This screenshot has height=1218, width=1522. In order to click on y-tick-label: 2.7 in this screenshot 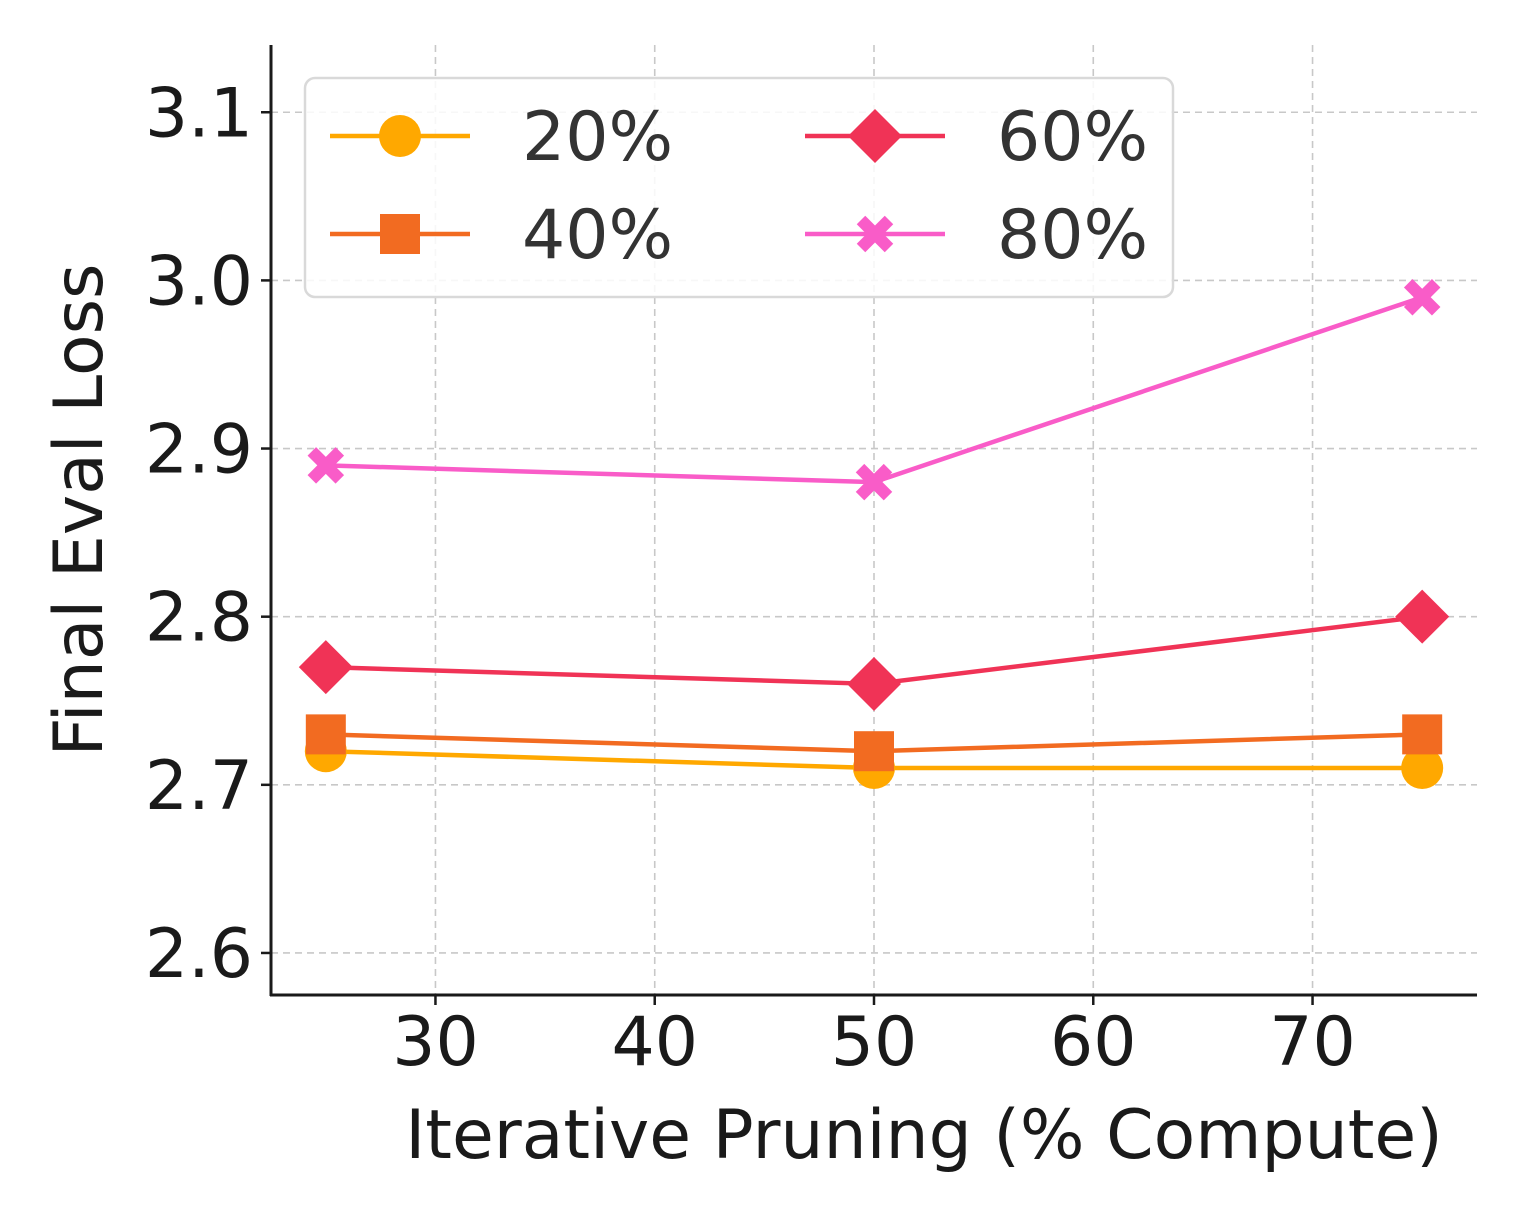, I will do `click(199, 786)`.